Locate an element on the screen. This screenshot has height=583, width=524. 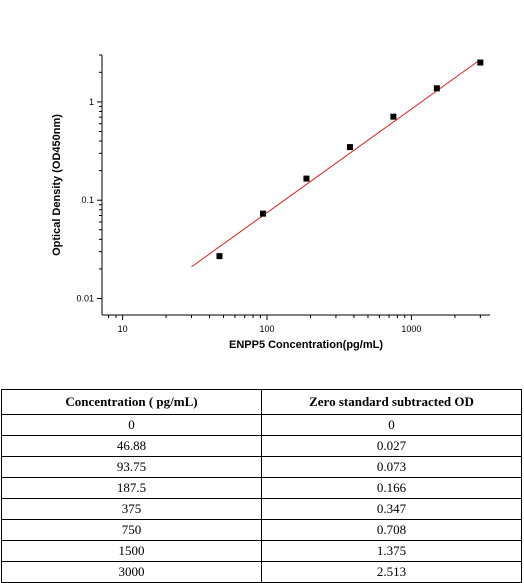
table-row: 187.5 0.166 is located at coordinates (261, 488).